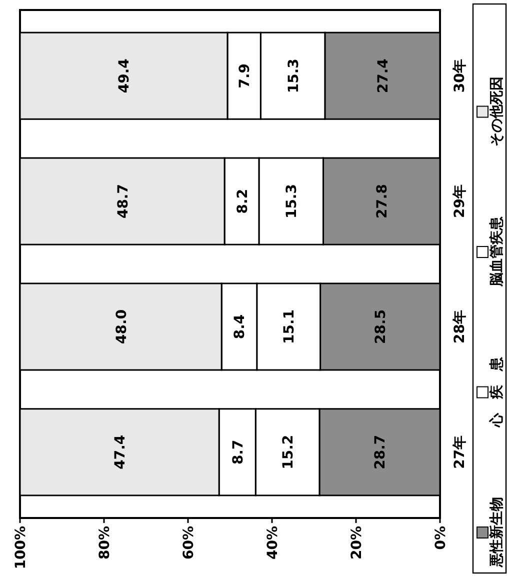  What do you see at coordinates (496, 392) in the screenshot?
I see `legend-label: 心 疾 患` at bounding box center [496, 392].